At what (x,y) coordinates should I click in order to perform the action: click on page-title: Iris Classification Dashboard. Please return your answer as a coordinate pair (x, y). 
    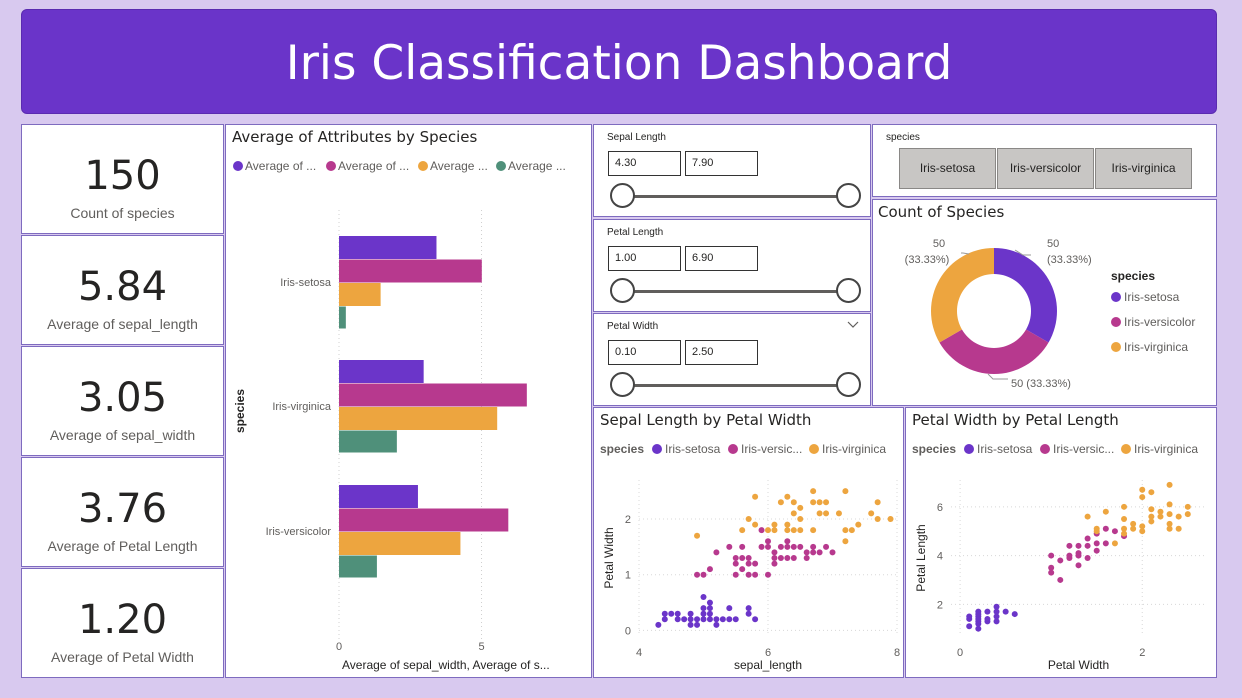
    Looking at the image, I should click on (619, 63).